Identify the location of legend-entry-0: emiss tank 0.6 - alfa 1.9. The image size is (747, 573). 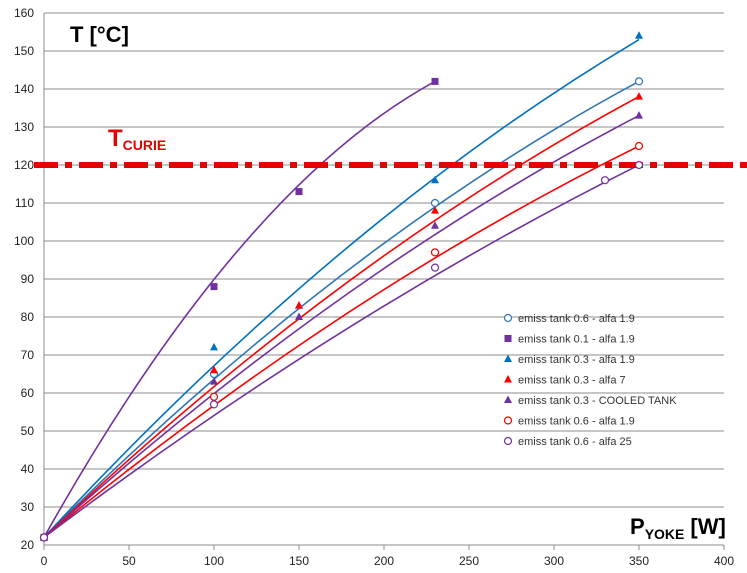
(576, 319).